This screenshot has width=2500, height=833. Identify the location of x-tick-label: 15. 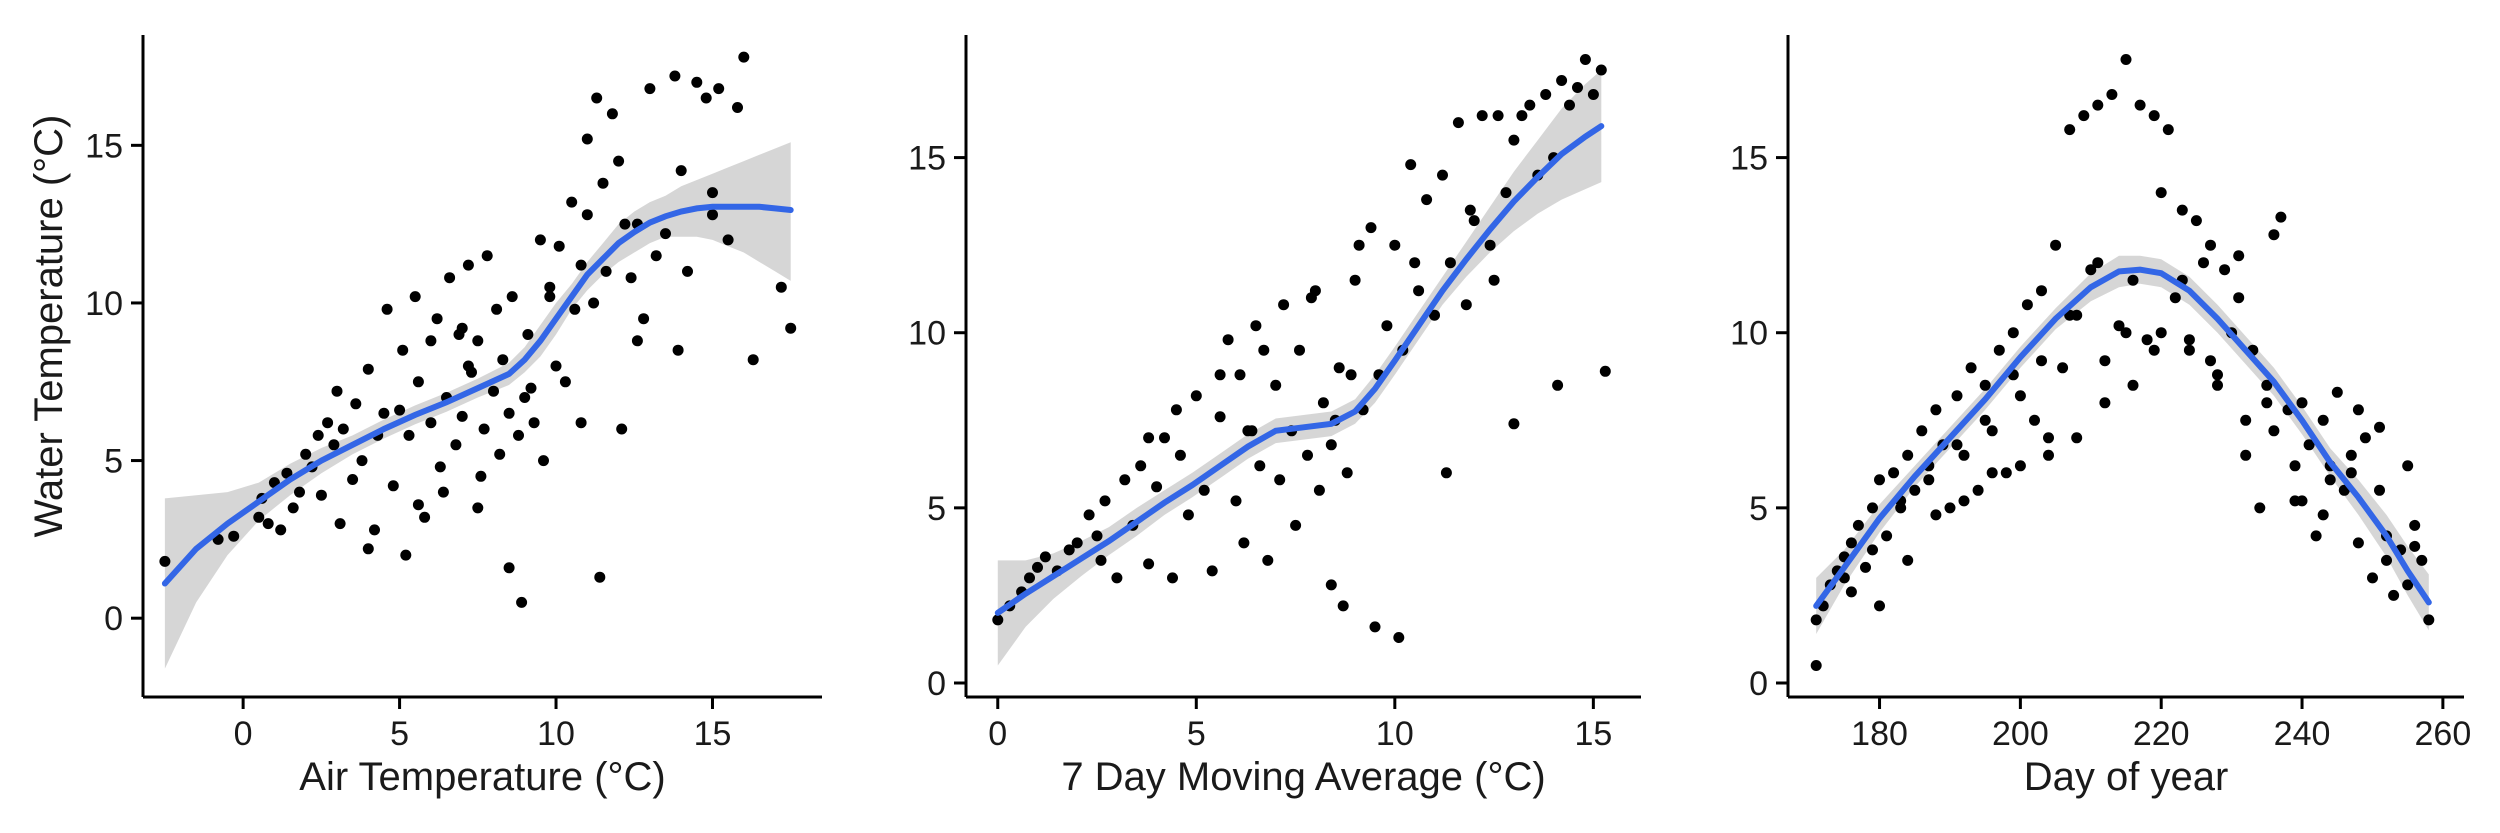
(713, 734).